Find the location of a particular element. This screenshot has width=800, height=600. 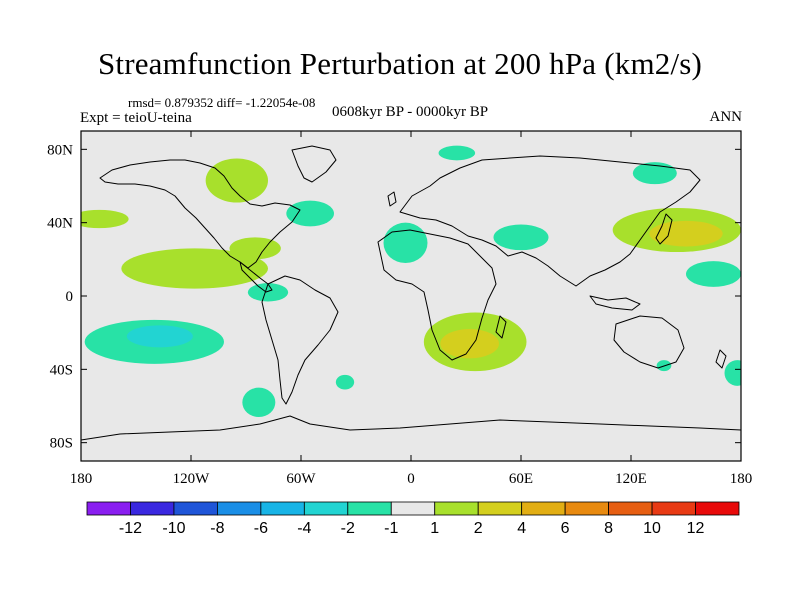

season-label: ANN is located at coordinates (726, 117).